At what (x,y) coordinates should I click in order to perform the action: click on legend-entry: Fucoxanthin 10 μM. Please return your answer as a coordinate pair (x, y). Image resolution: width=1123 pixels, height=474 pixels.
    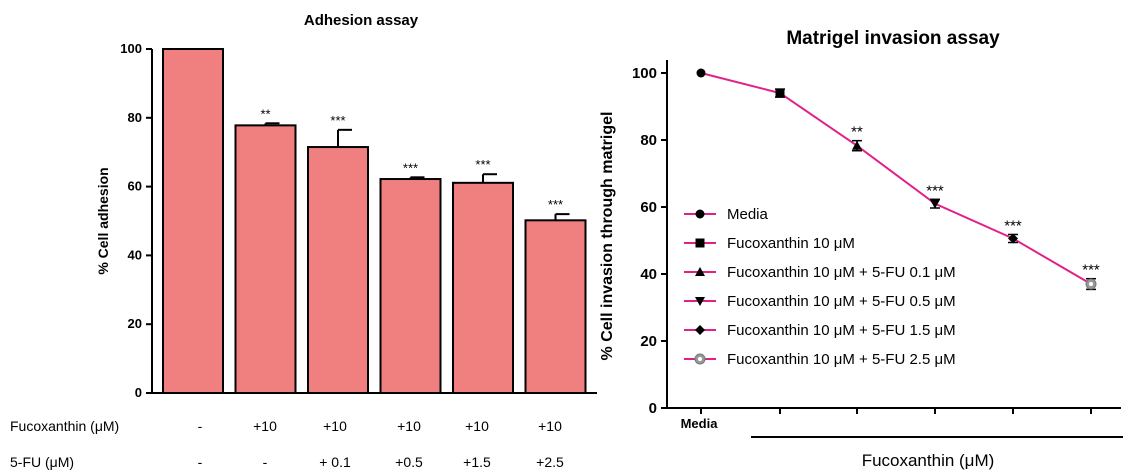
    Looking at the image, I should click on (791, 243).